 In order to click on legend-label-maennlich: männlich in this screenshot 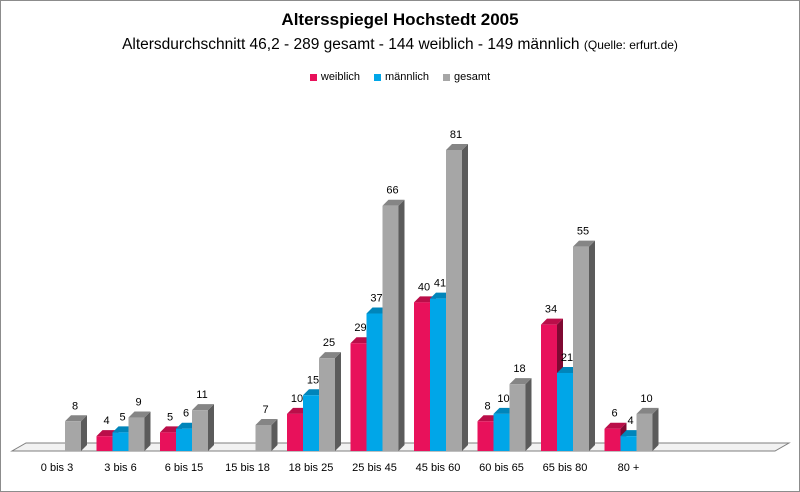, I will do `click(407, 77)`.